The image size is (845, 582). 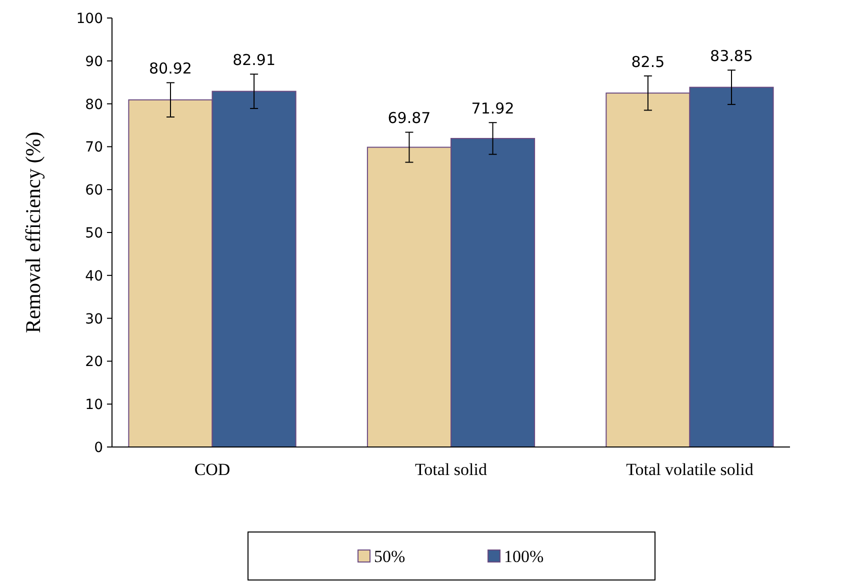 I want to click on legend-label: 100%, so click(x=524, y=556).